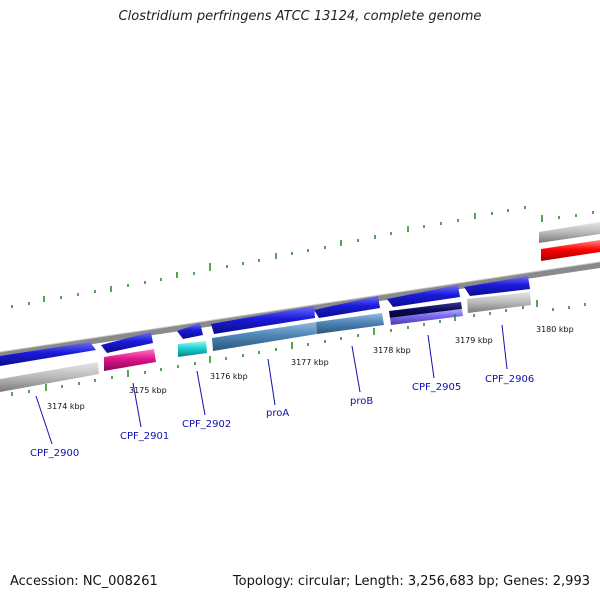 This screenshot has height=600, width=600. Describe the element at coordinates (426, 317) in the screenshot. I see `purple-feature` at that location.